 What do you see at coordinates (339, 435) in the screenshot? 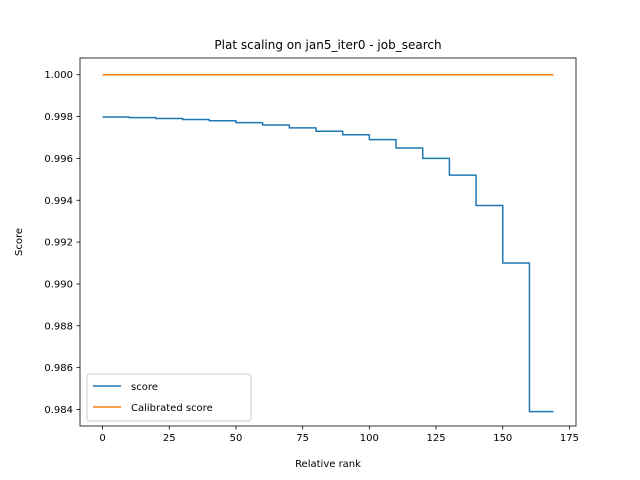
I see `x-axis: 0 25 50 75 100 125 150 175` at bounding box center [339, 435].